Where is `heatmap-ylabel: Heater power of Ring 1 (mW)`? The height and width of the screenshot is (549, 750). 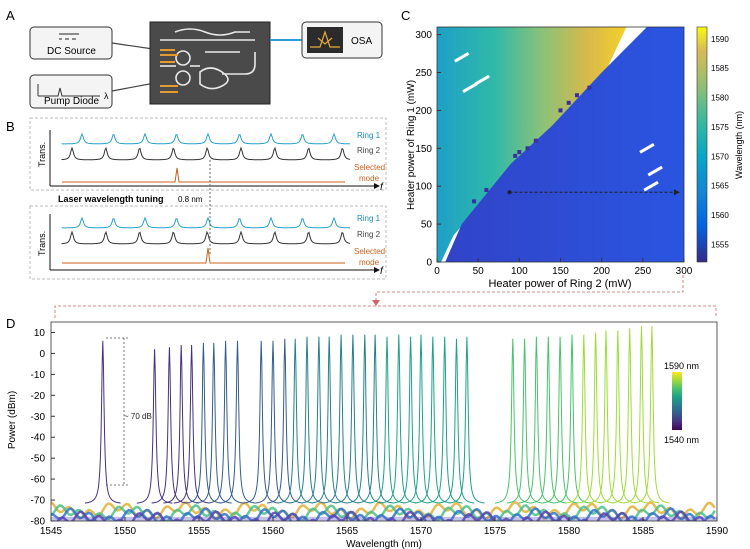
heatmap-ylabel: Heater power of Ring 1 (mW) is located at coordinates (411, 145).